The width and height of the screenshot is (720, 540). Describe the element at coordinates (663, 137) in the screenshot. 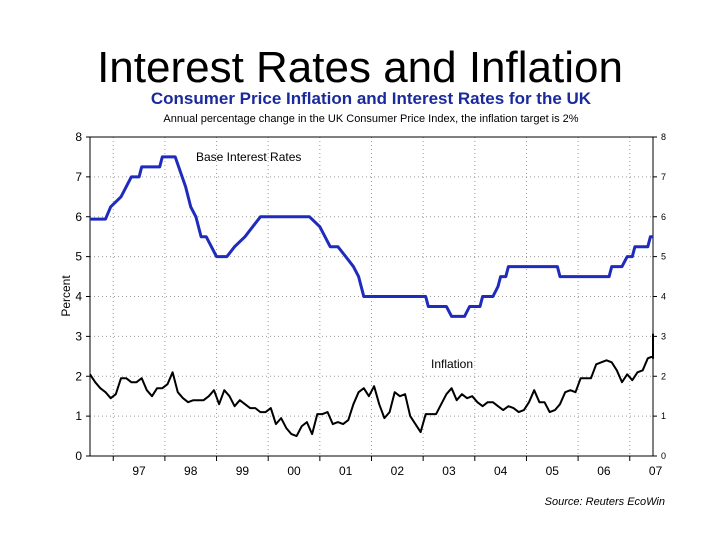

I see `y-tick-label-right: 8` at that location.